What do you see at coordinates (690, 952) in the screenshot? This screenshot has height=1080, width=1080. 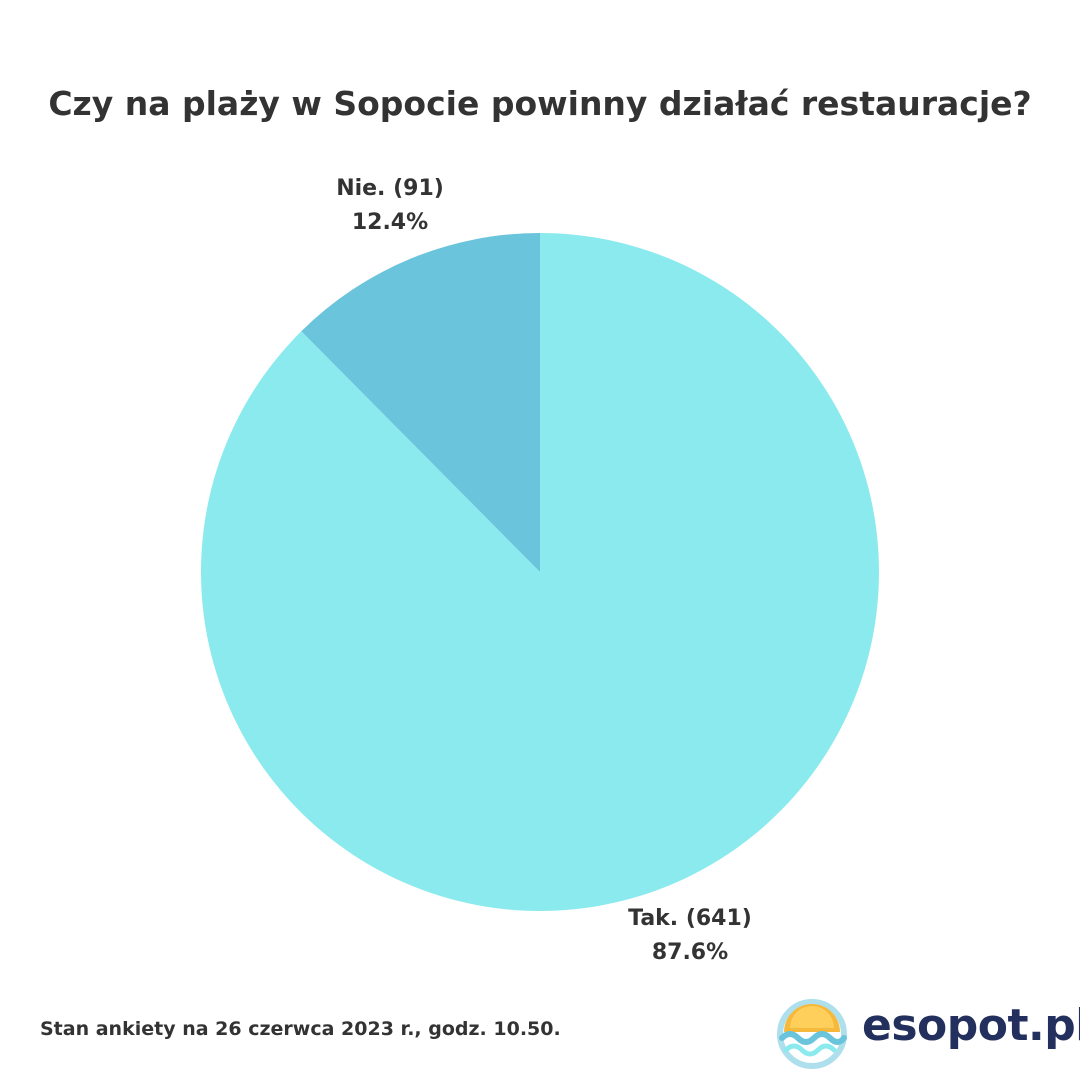 I see `slice-label-tak-percent: 87.6%` at bounding box center [690, 952].